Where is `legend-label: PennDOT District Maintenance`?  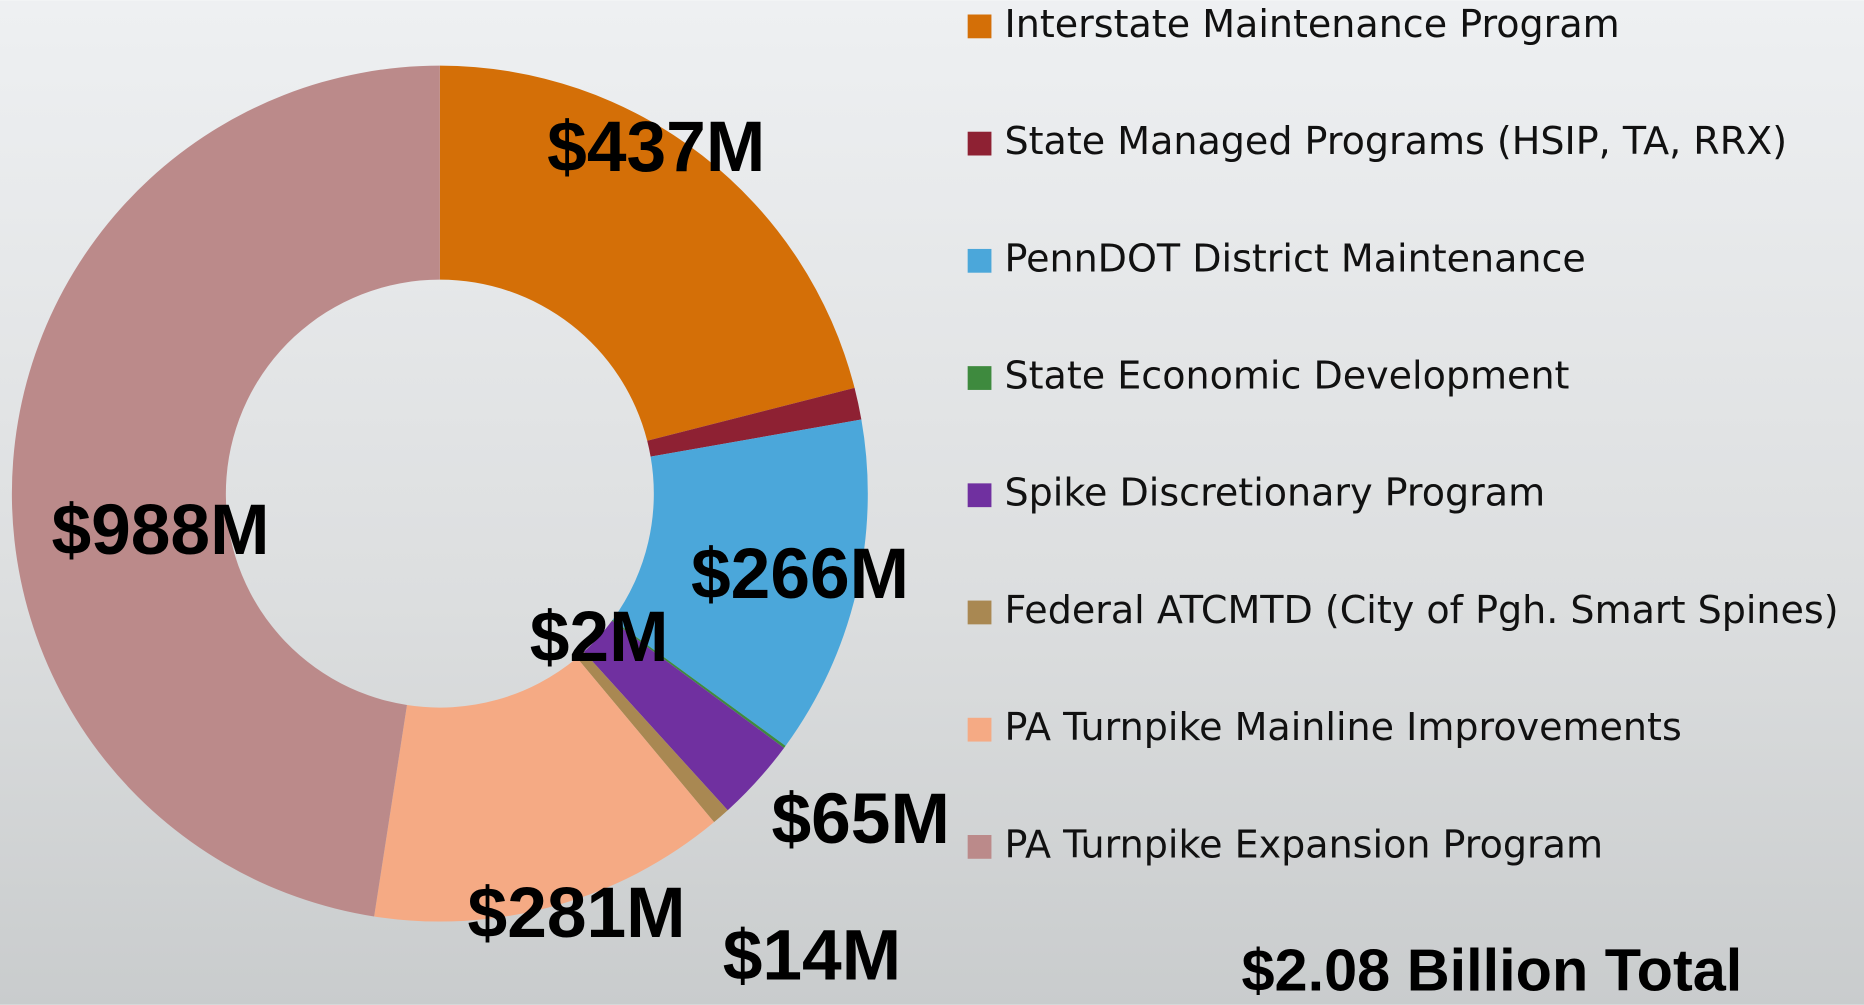 legend-label: PennDOT District Maintenance is located at coordinates (1295, 258).